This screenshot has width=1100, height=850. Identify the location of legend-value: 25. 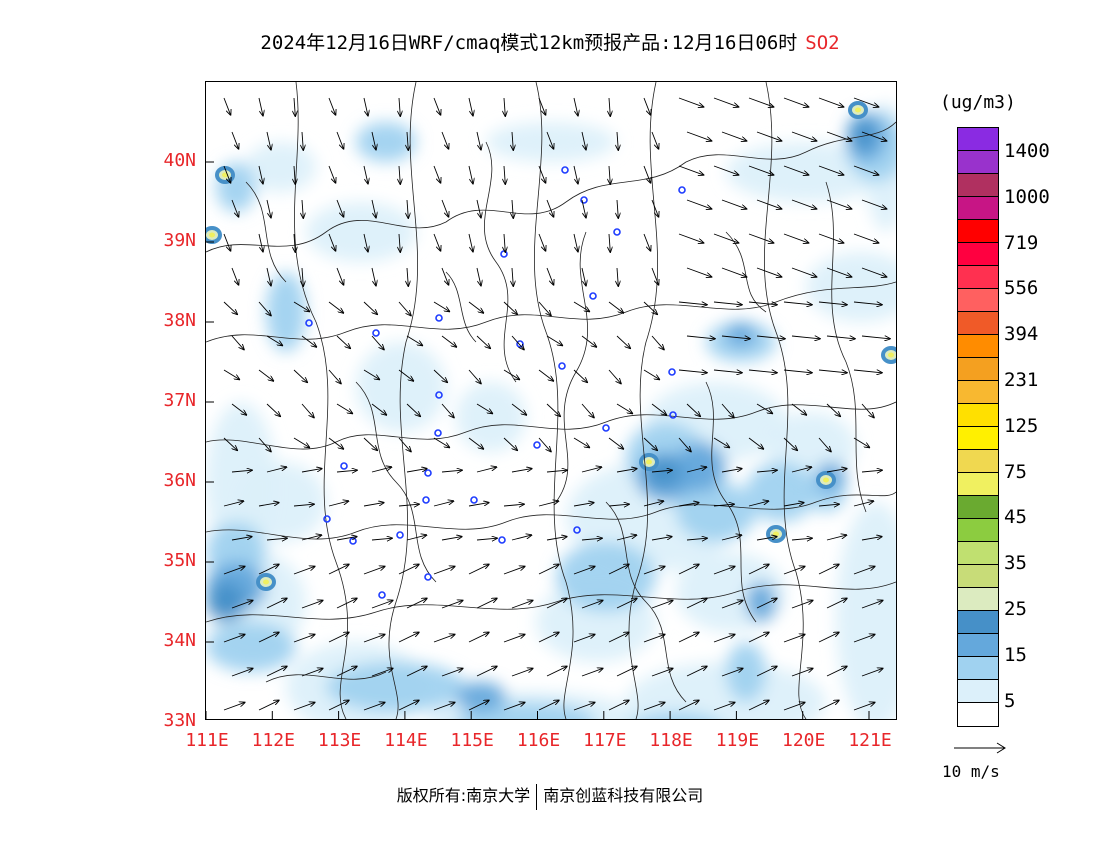
(1015, 609).